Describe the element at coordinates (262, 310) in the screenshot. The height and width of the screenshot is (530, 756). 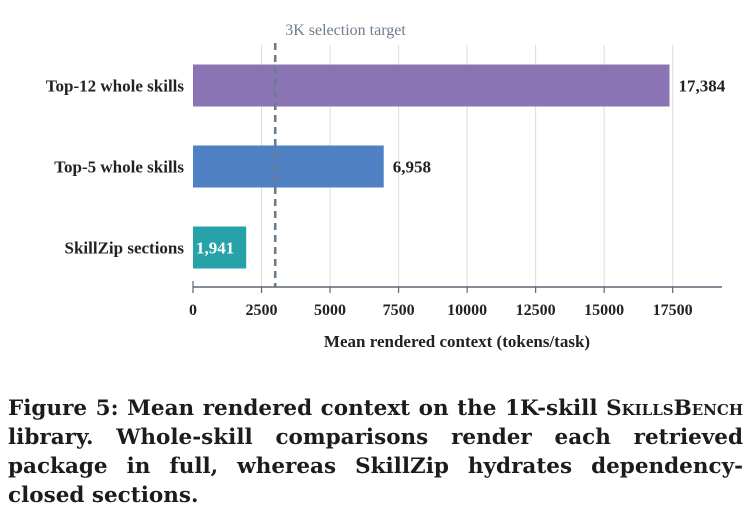
I see `x-tick-label: 2500` at that location.